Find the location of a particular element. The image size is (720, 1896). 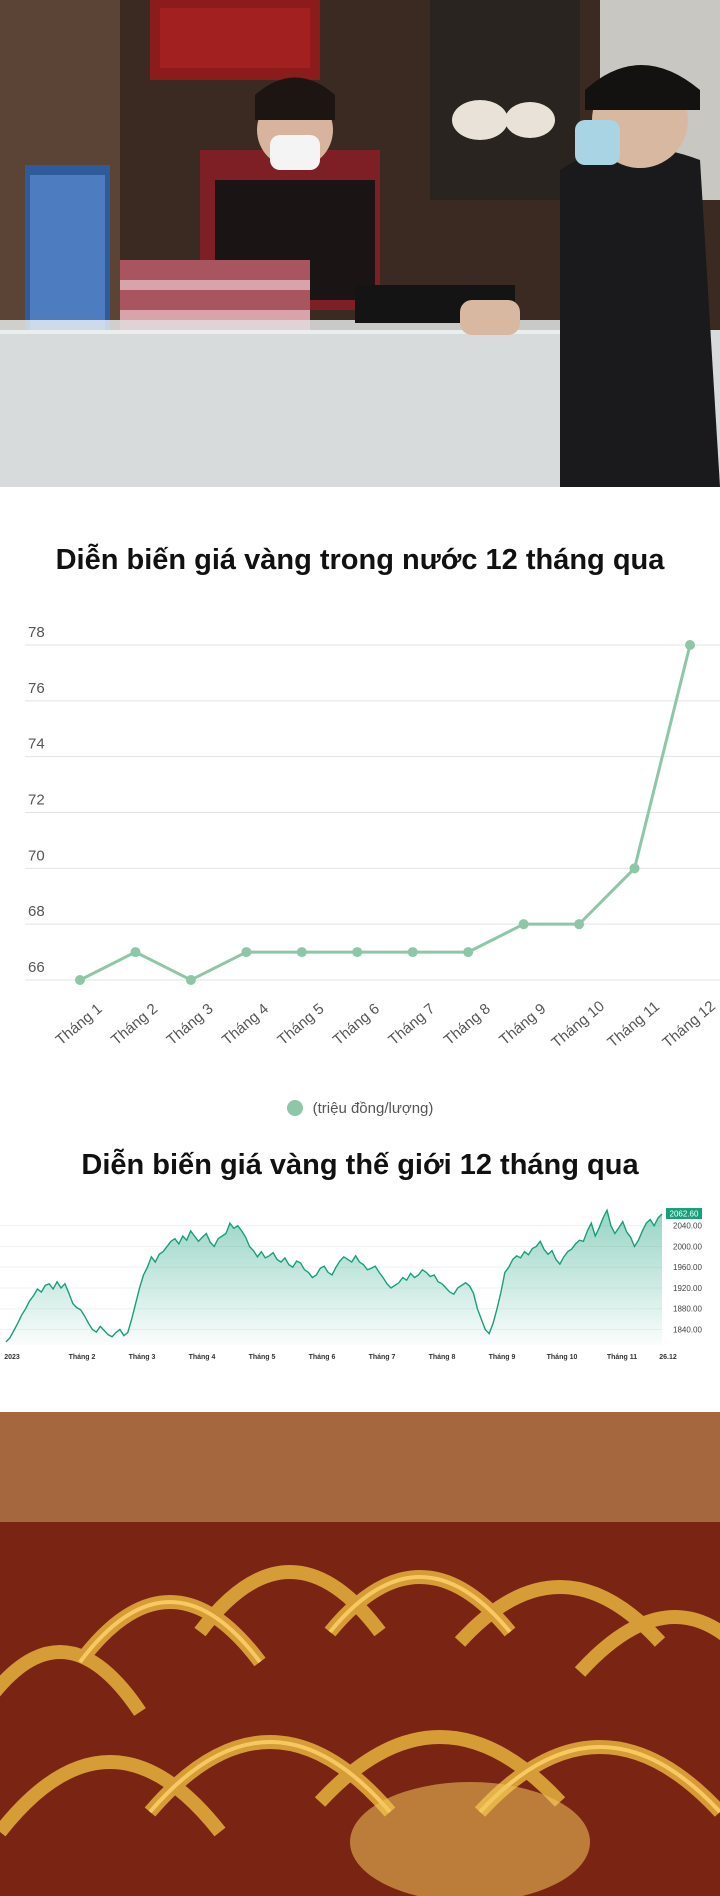

legend-label: (triệu đồng/lượng) is located at coordinates (373, 1108).